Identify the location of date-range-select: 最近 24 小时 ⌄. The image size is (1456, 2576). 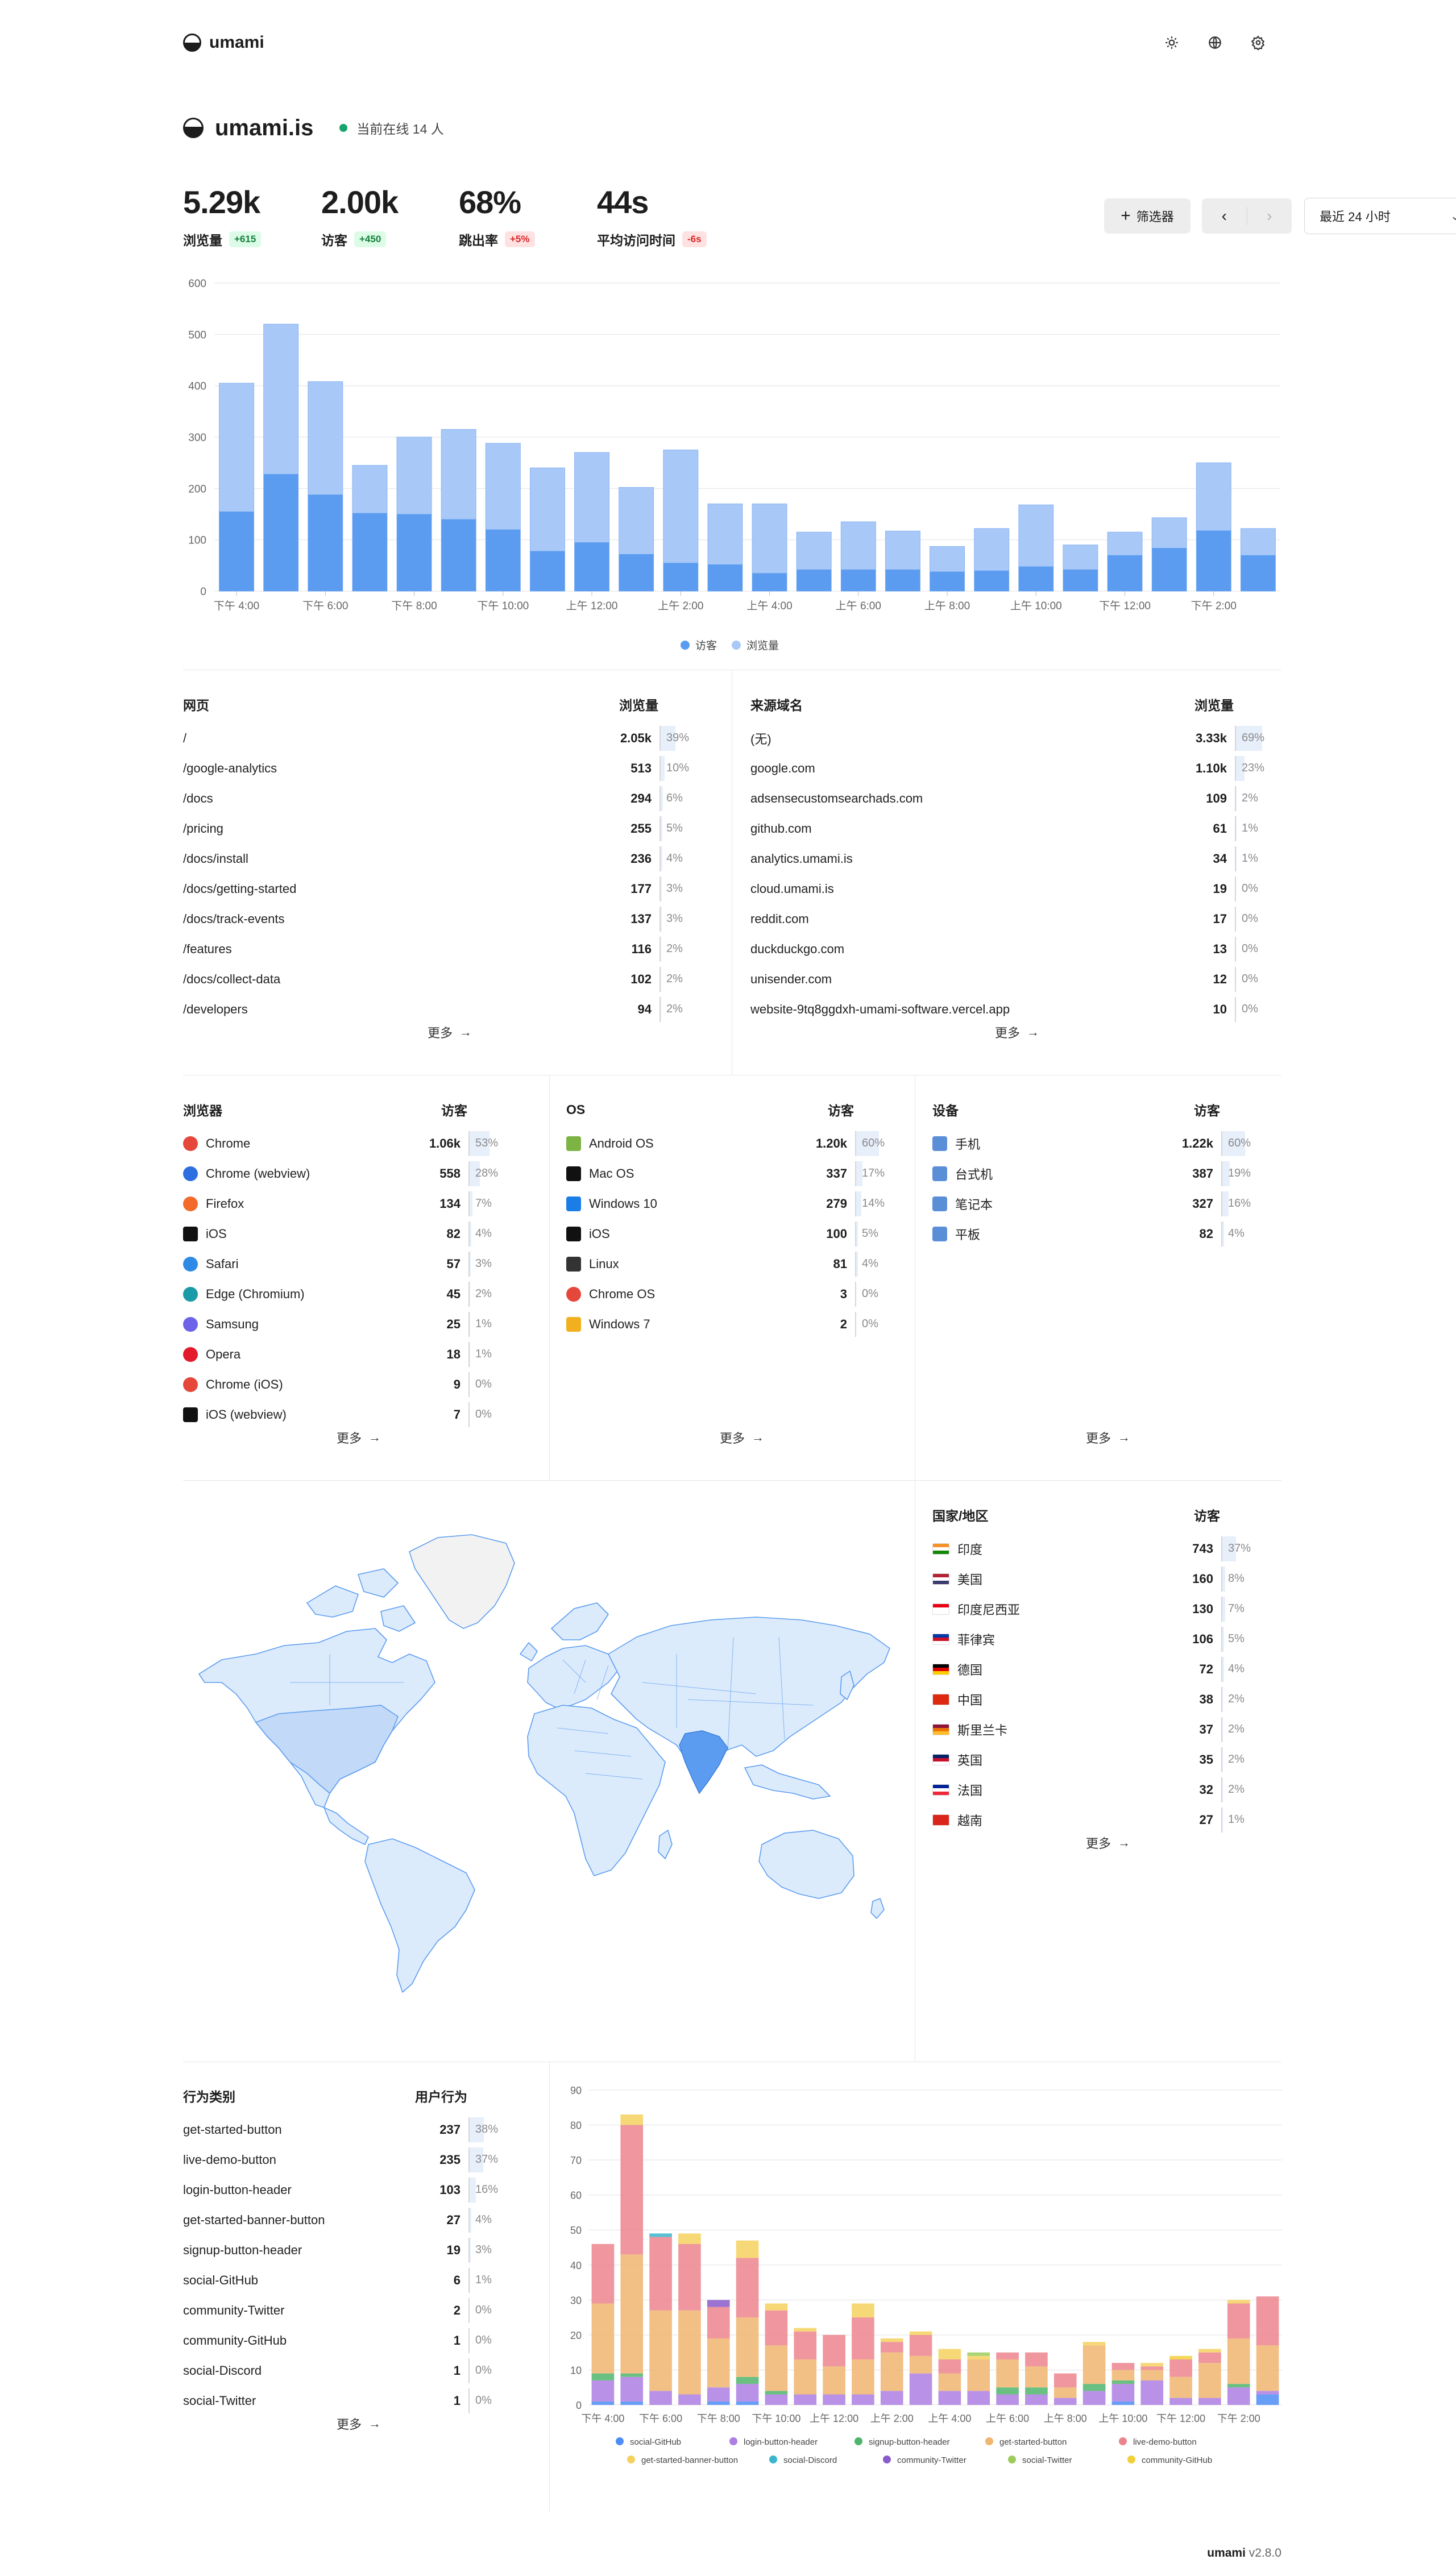
(1380, 216).